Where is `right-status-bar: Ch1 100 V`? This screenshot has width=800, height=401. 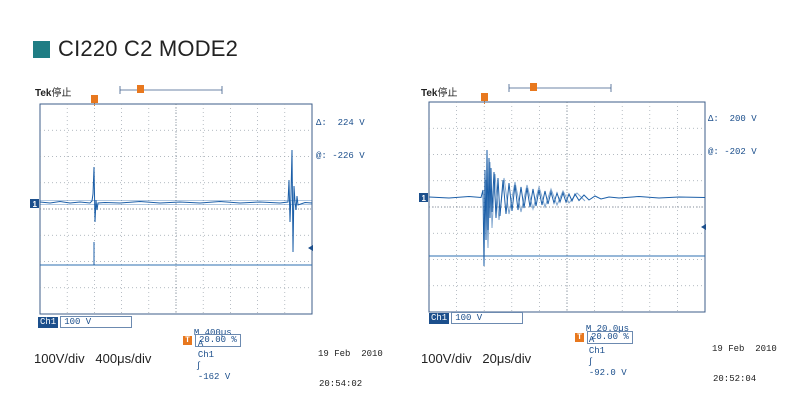
right-status-bar: Ch1 100 V is located at coordinates (476, 318).